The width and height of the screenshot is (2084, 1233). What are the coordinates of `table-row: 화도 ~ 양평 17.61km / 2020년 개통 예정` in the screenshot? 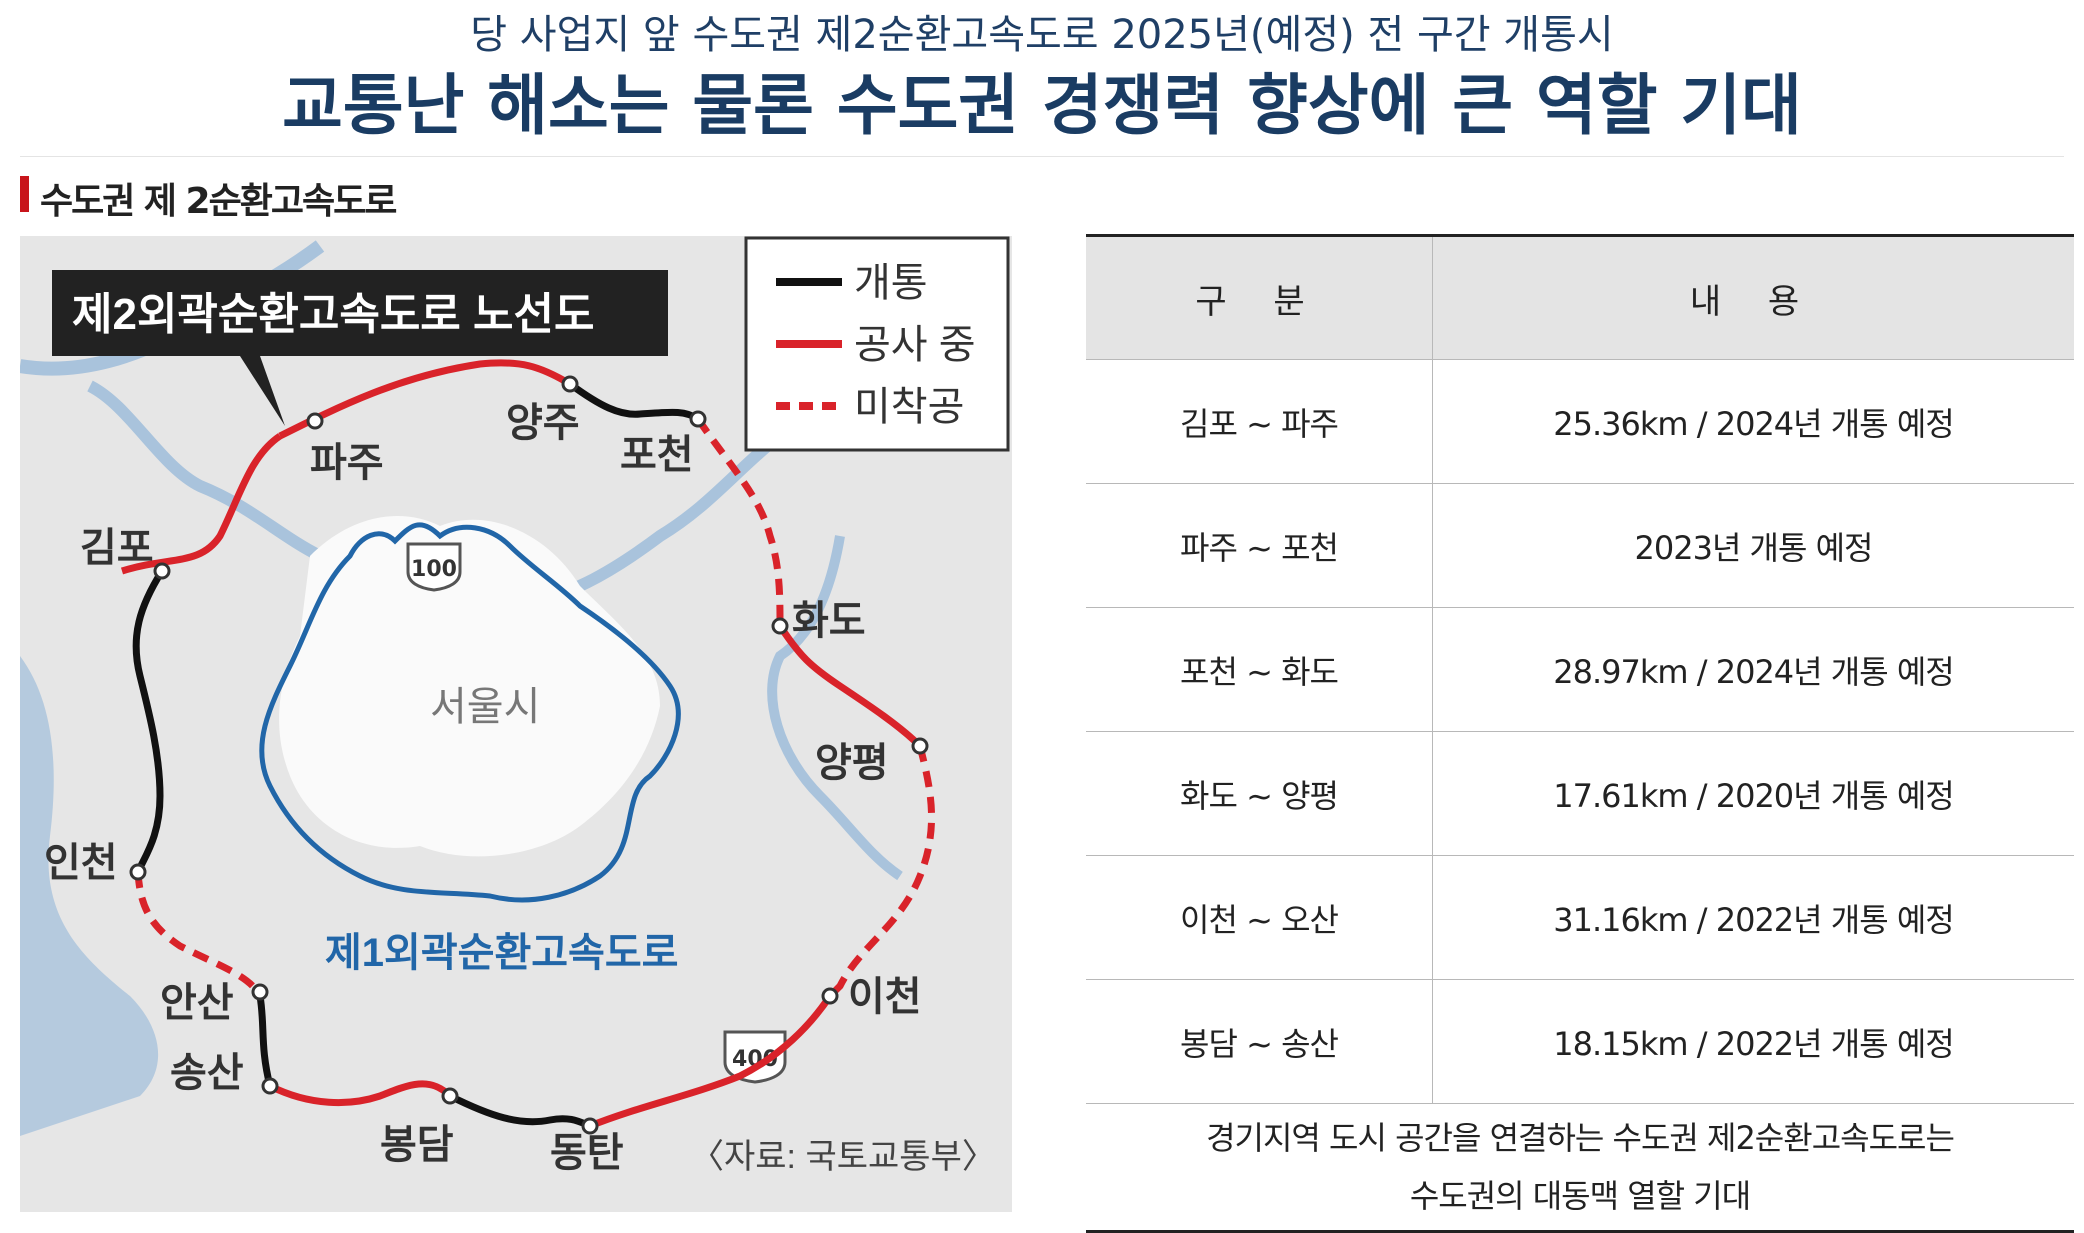 It's located at (1580, 793).